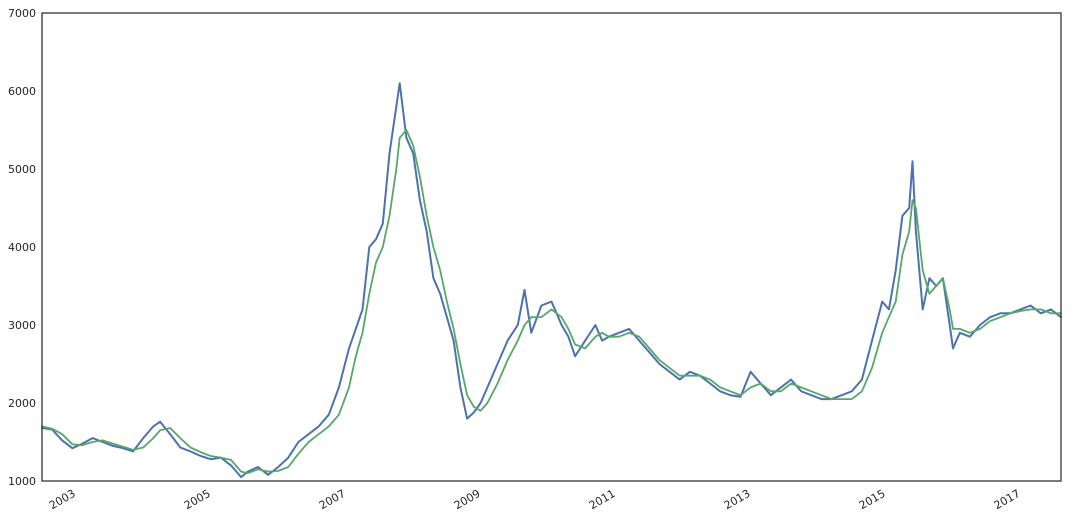 The height and width of the screenshot is (518, 1076). I want to click on x-tick-label-2013: 2013, so click(737, 499).